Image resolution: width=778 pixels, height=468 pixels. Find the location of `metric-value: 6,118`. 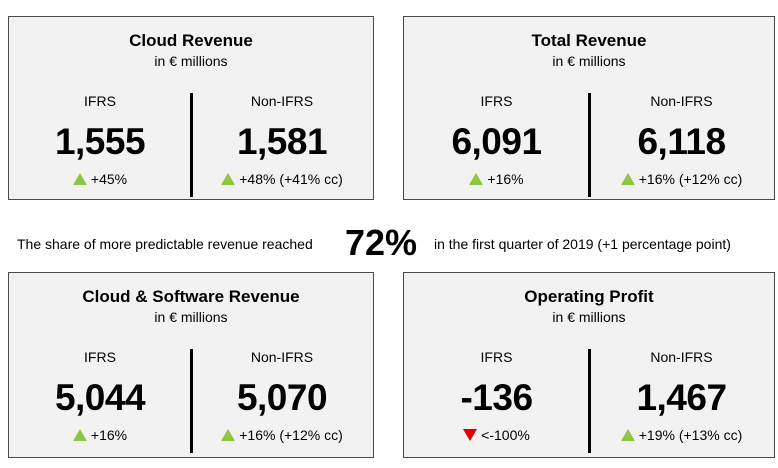

metric-value: 6,118 is located at coordinates (681, 141).